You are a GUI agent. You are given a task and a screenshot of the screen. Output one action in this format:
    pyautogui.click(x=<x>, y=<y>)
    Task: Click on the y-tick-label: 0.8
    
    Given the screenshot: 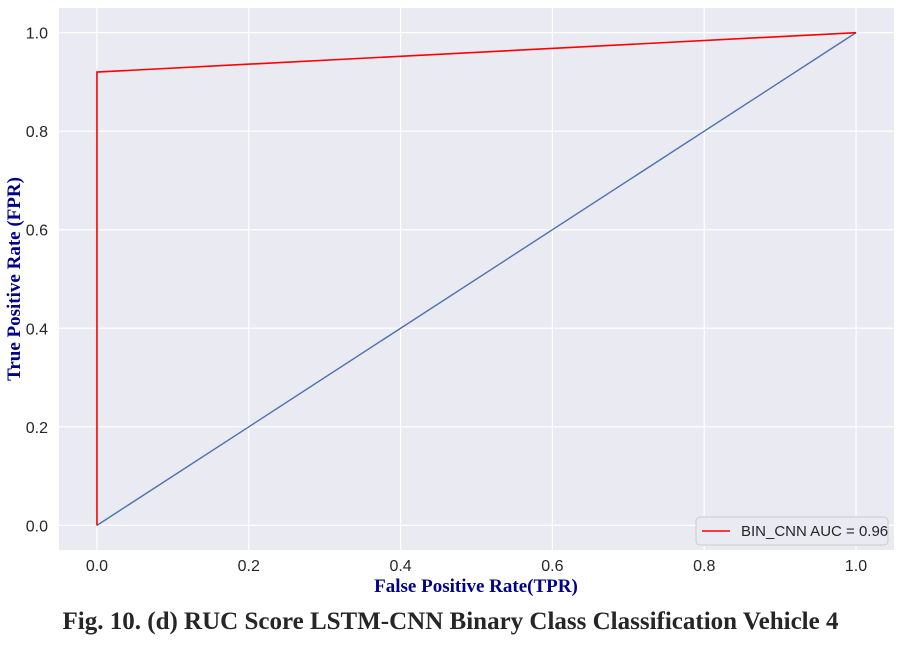 What is the action you would take?
    pyautogui.click(x=37, y=132)
    